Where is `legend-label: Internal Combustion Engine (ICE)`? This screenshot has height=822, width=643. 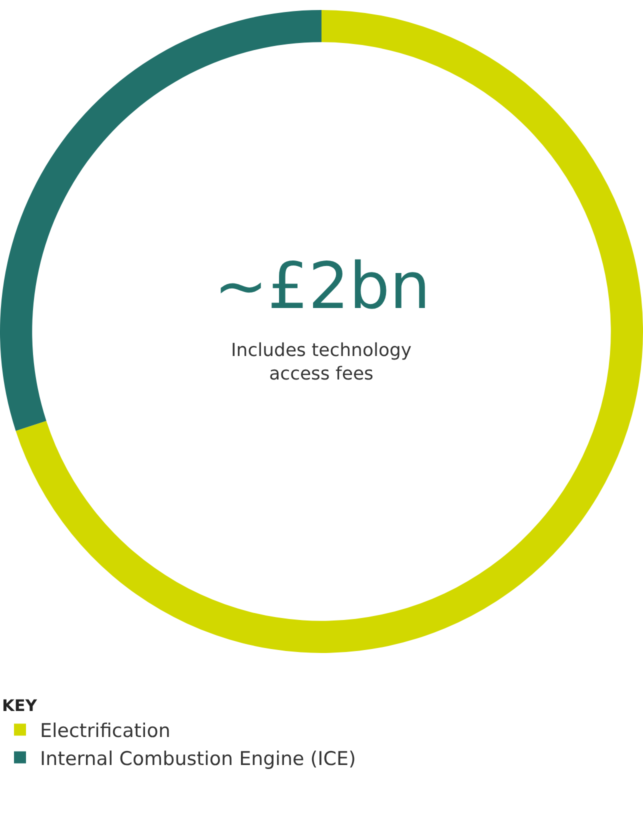
legend-label: Internal Combustion Engine (ICE) is located at coordinates (198, 759).